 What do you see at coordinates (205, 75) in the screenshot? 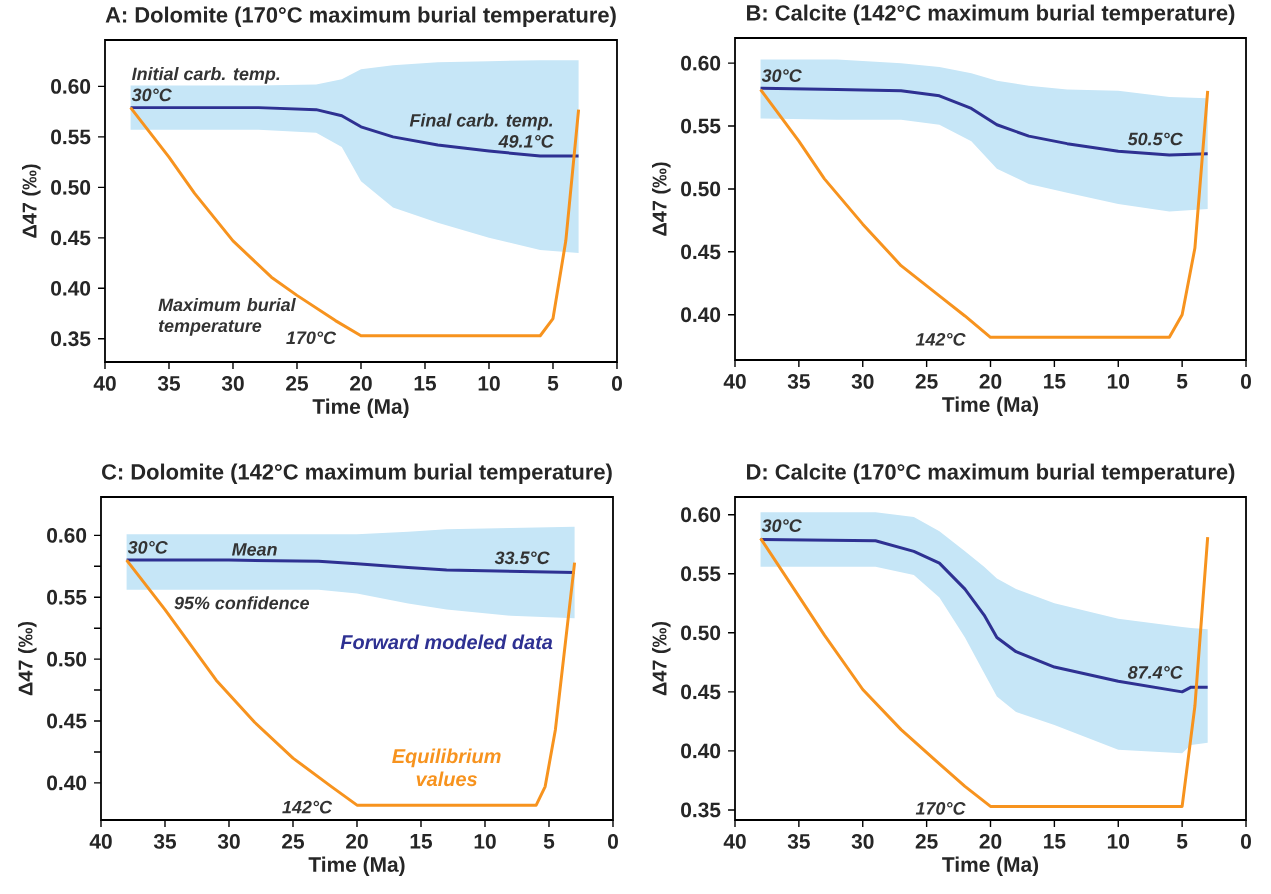
I see `annotation: Initial carb. temp.` at bounding box center [205, 75].